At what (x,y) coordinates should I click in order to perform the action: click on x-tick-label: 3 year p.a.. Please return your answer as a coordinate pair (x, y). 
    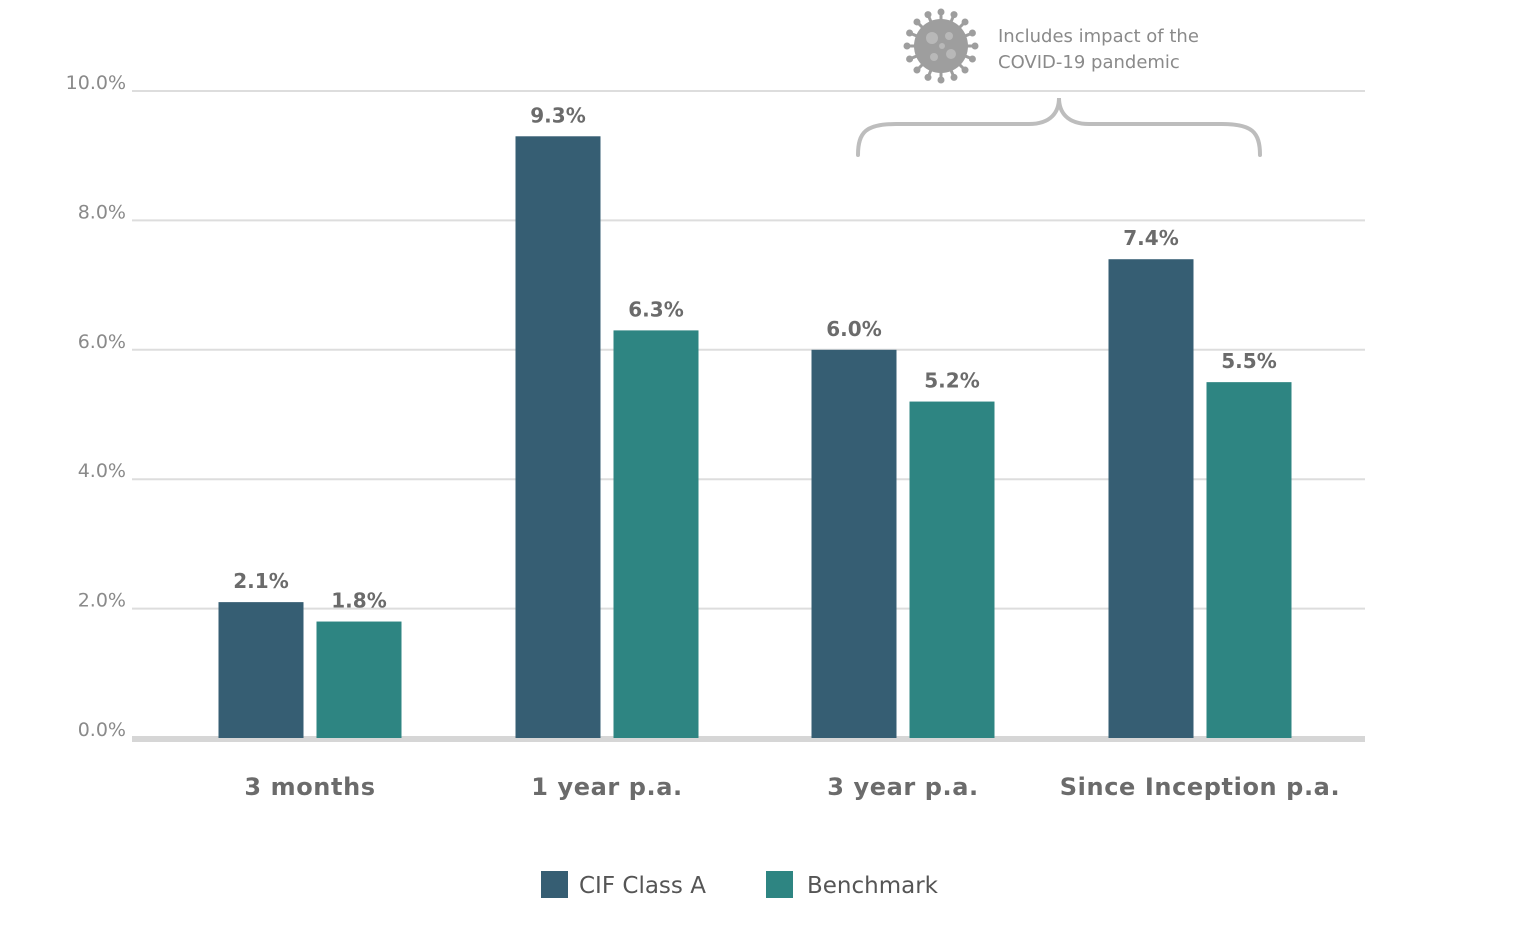
    Looking at the image, I should click on (903, 787).